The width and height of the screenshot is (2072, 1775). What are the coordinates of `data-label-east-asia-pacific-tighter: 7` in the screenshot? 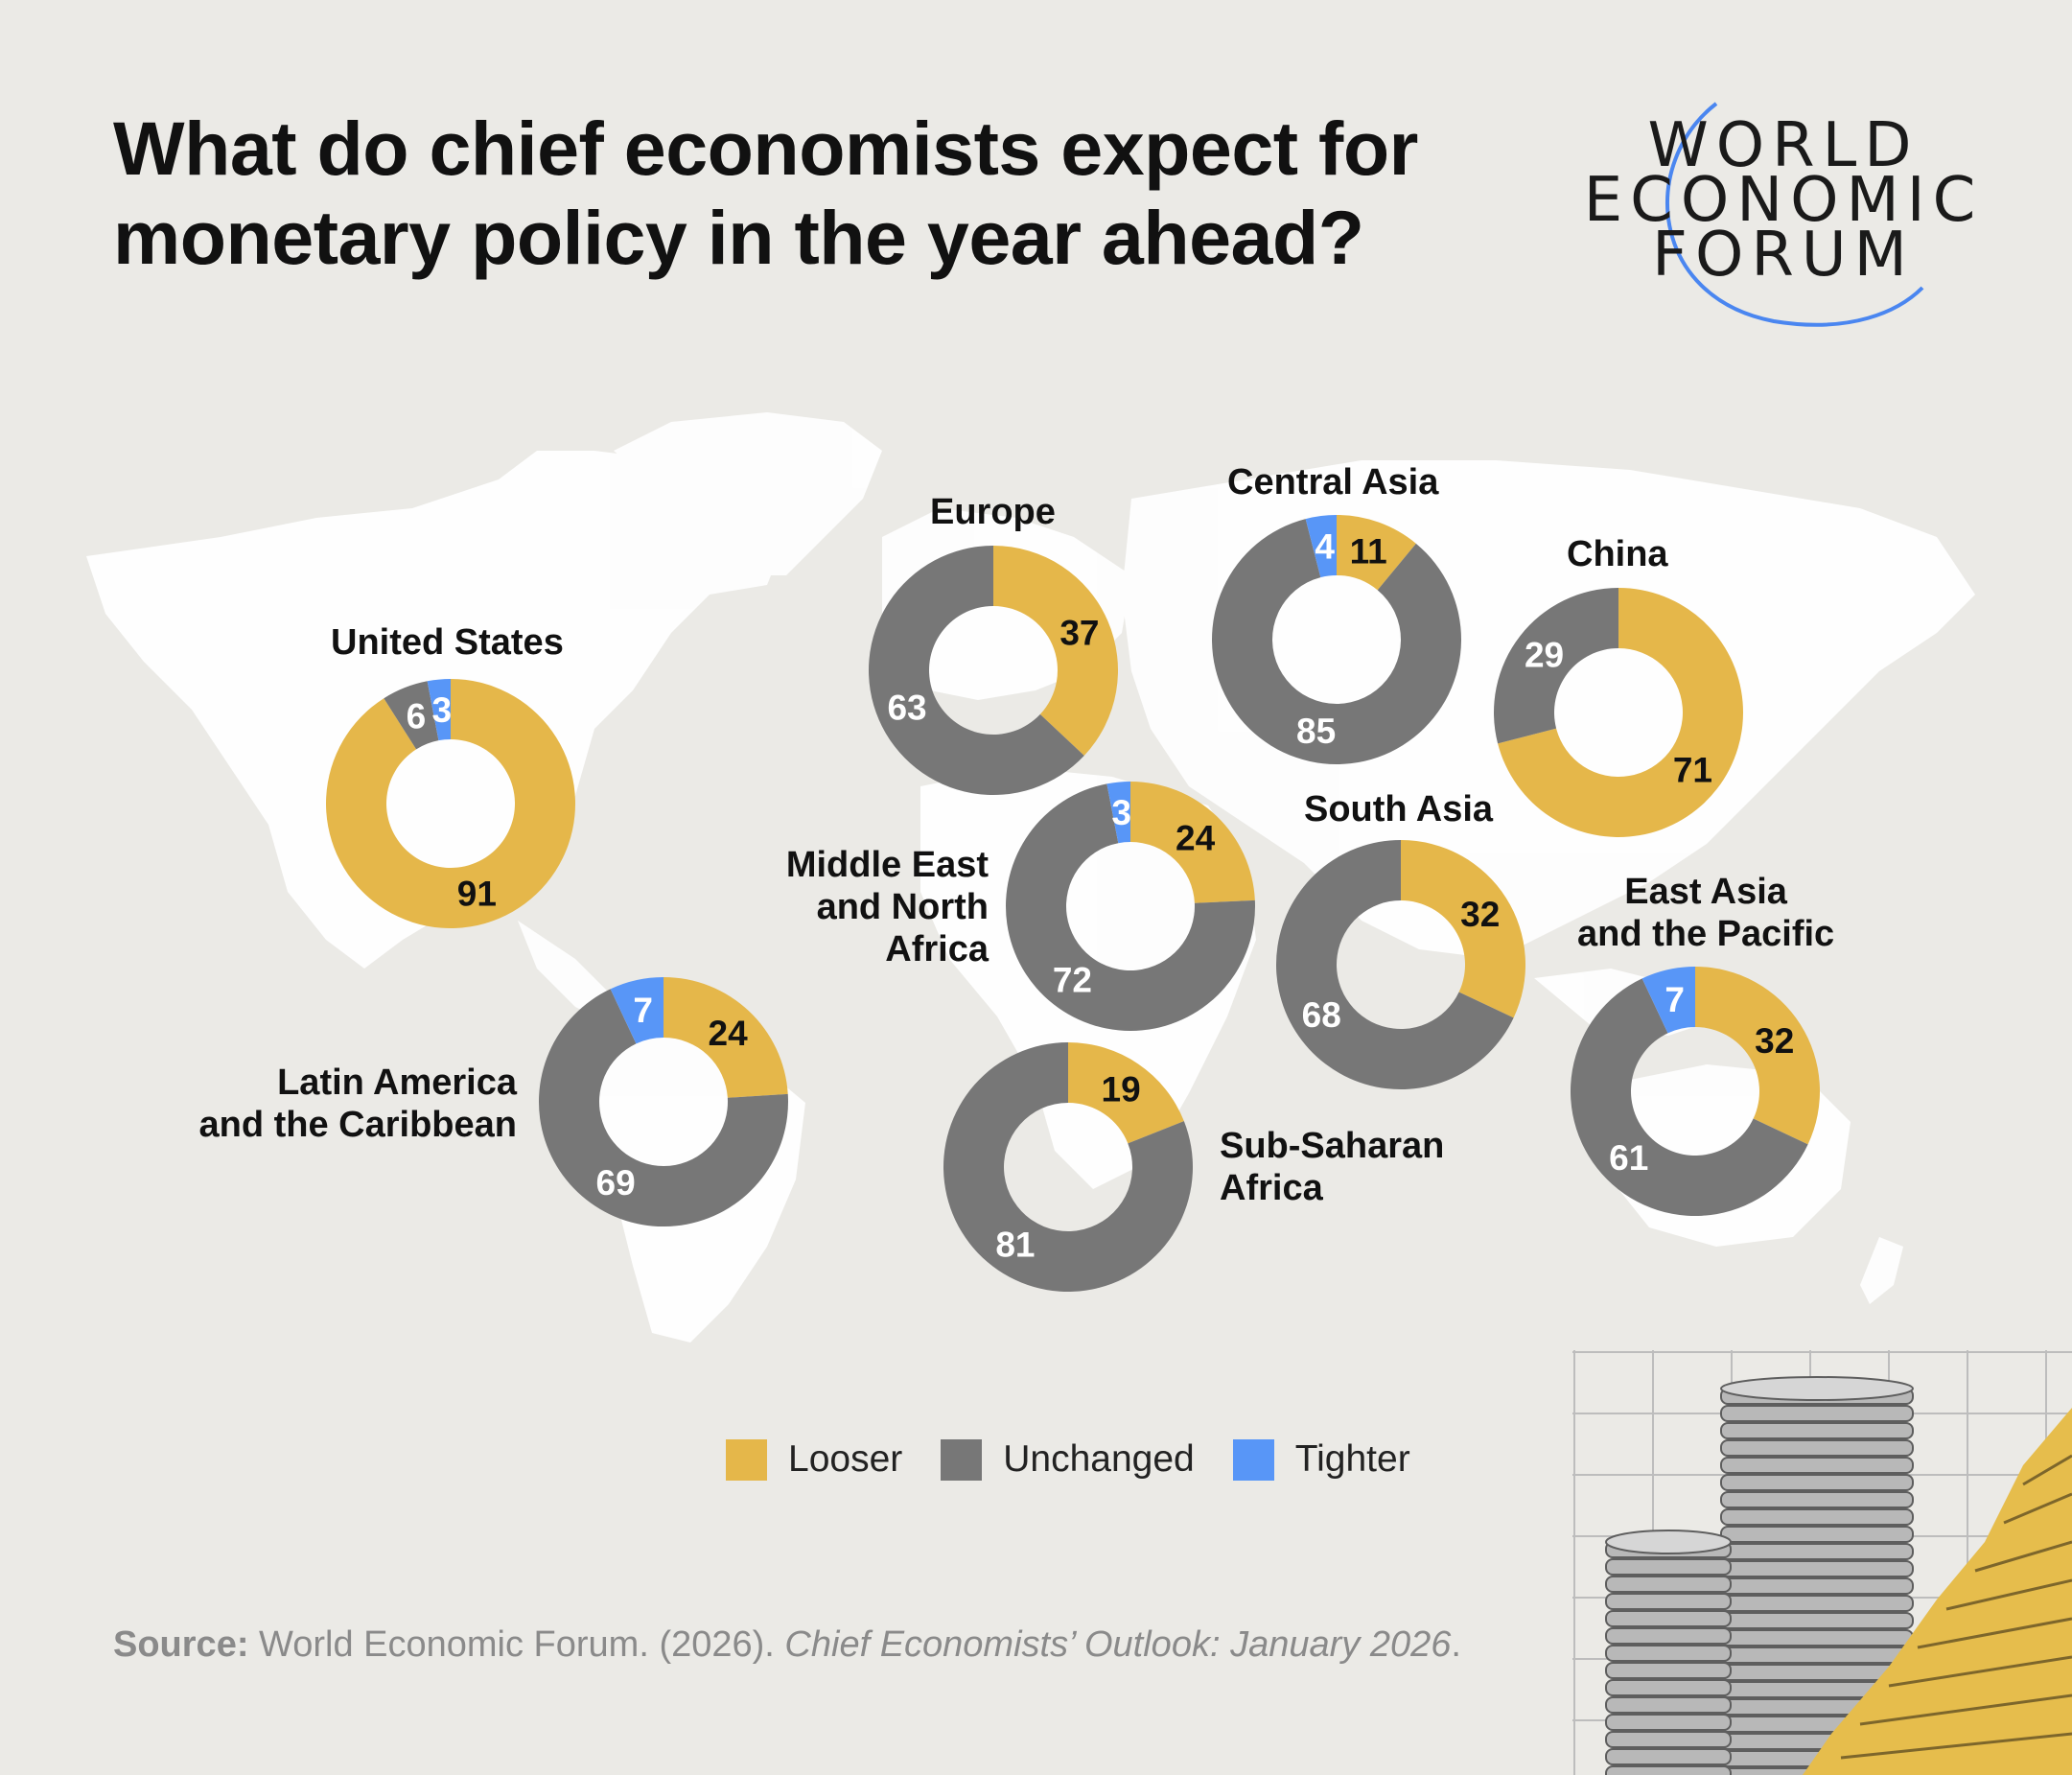 It's located at (1675, 1000).